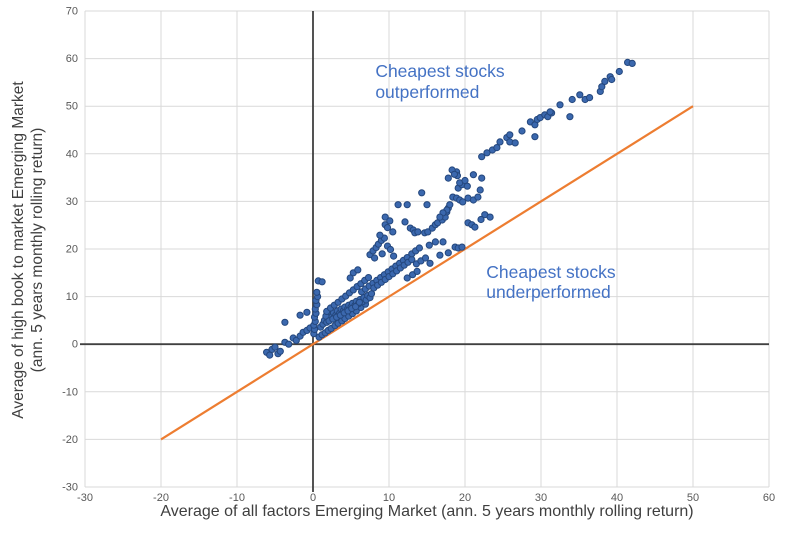 The image size is (800, 535). Describe the element at coordinates (70, 488) in the screenshot. I see `y-tick-label: -30` at that location.